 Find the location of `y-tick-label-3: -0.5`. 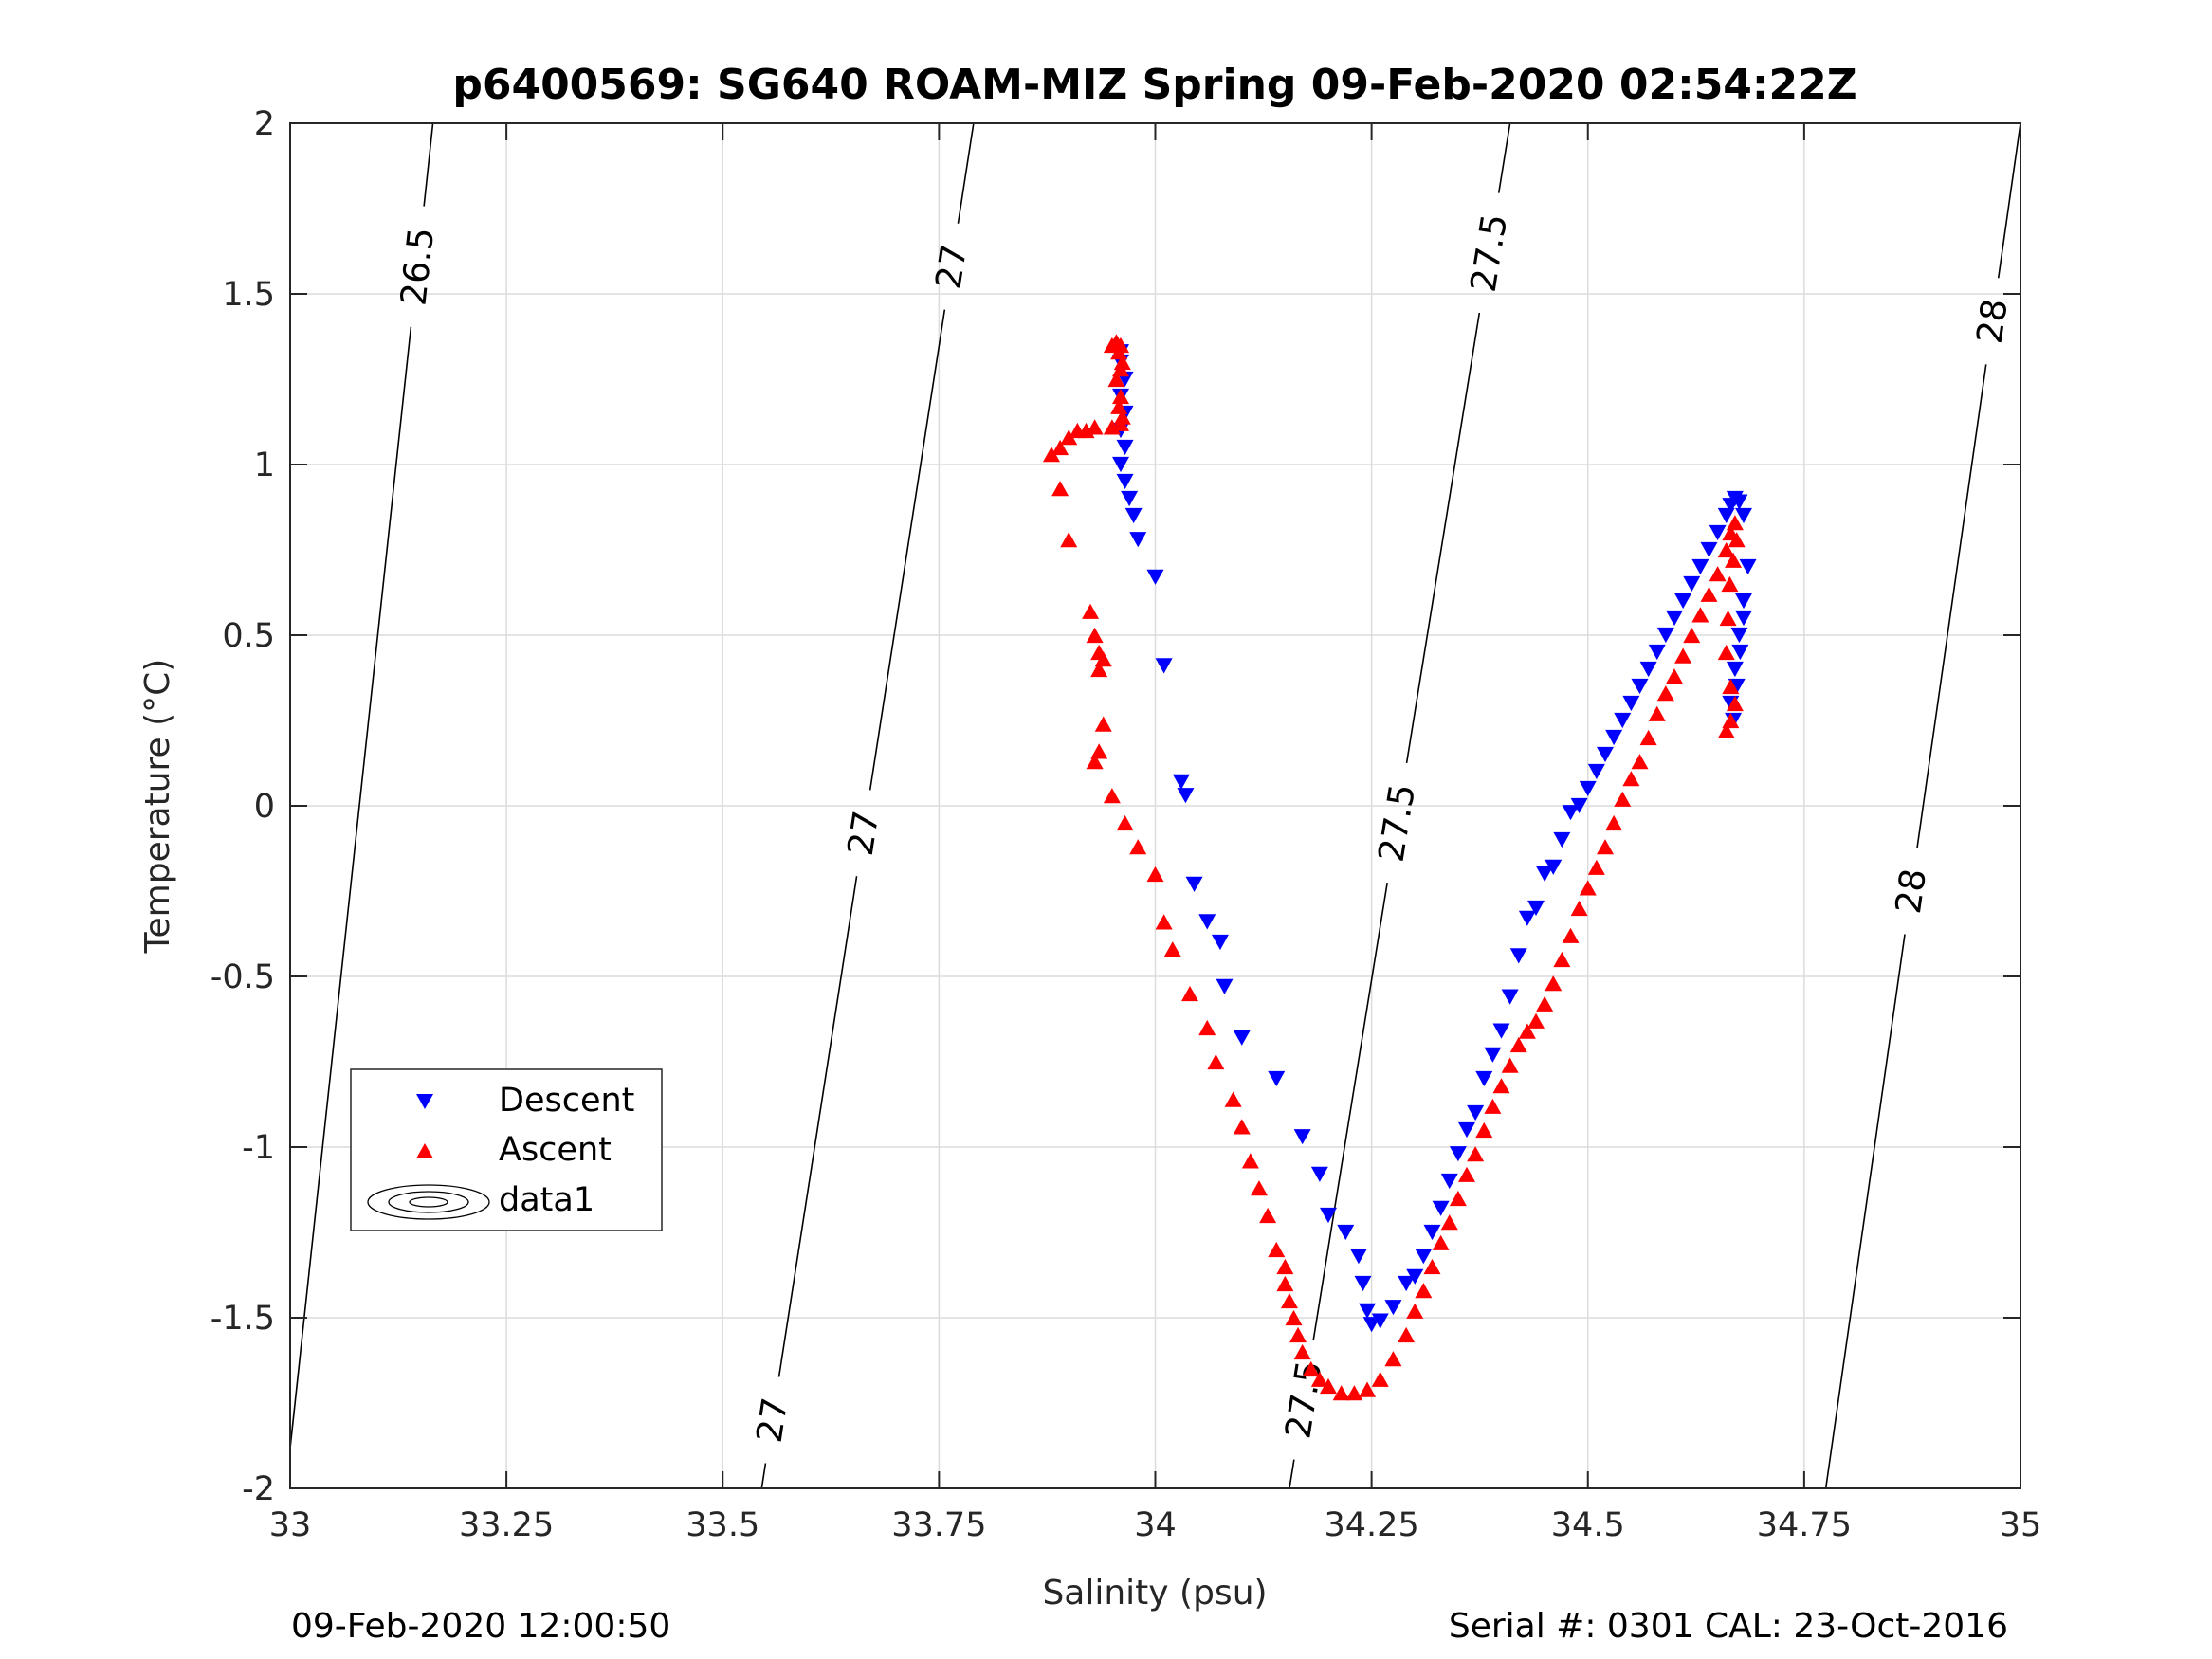

y-tick-label-3: -0.5 is located at coordinates (242, 977).